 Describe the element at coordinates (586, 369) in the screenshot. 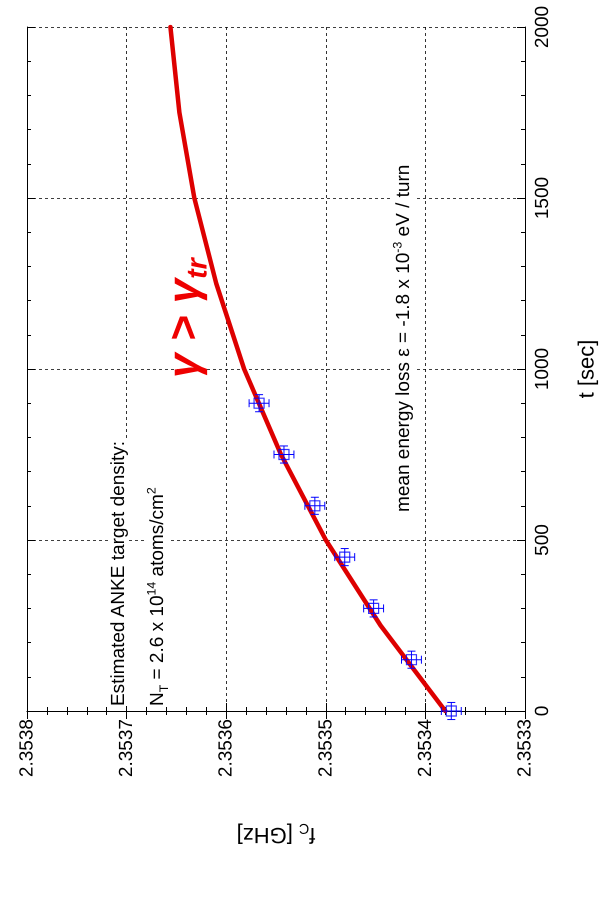

I see `y-axis-title: t [sec]` at that location.